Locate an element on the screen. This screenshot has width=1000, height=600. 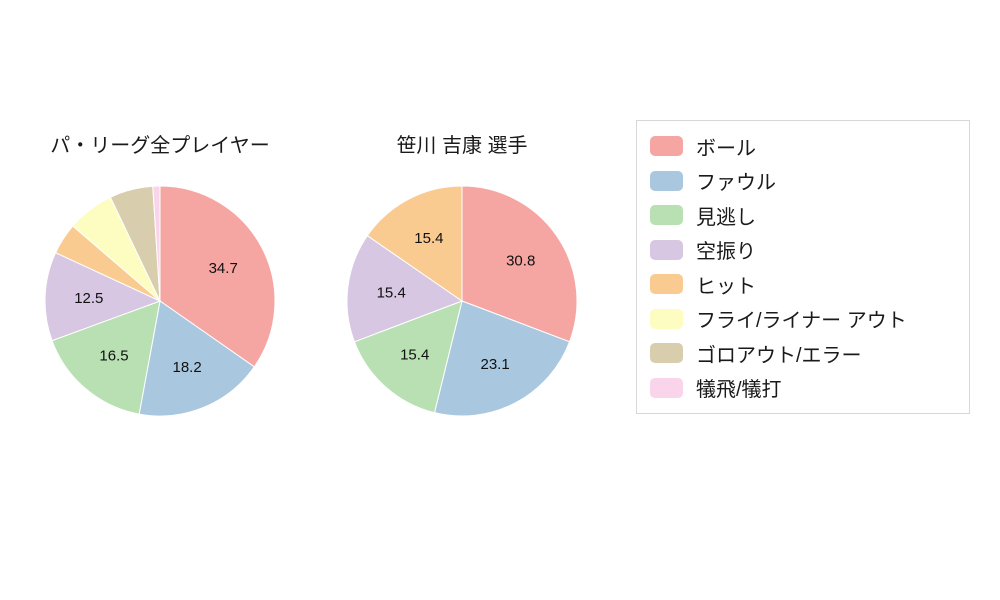
pie-league: 34.7 18.2 16.5 12.5 is located at coordinates (160, 301).